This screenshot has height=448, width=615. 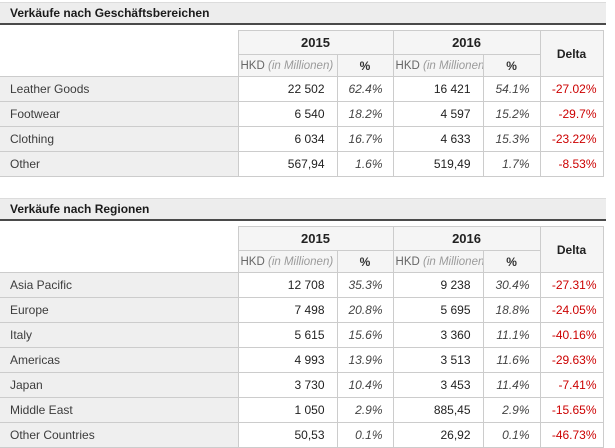 I want to click on pct-2015-cell: 16.7%, so click(x=365, y=139).